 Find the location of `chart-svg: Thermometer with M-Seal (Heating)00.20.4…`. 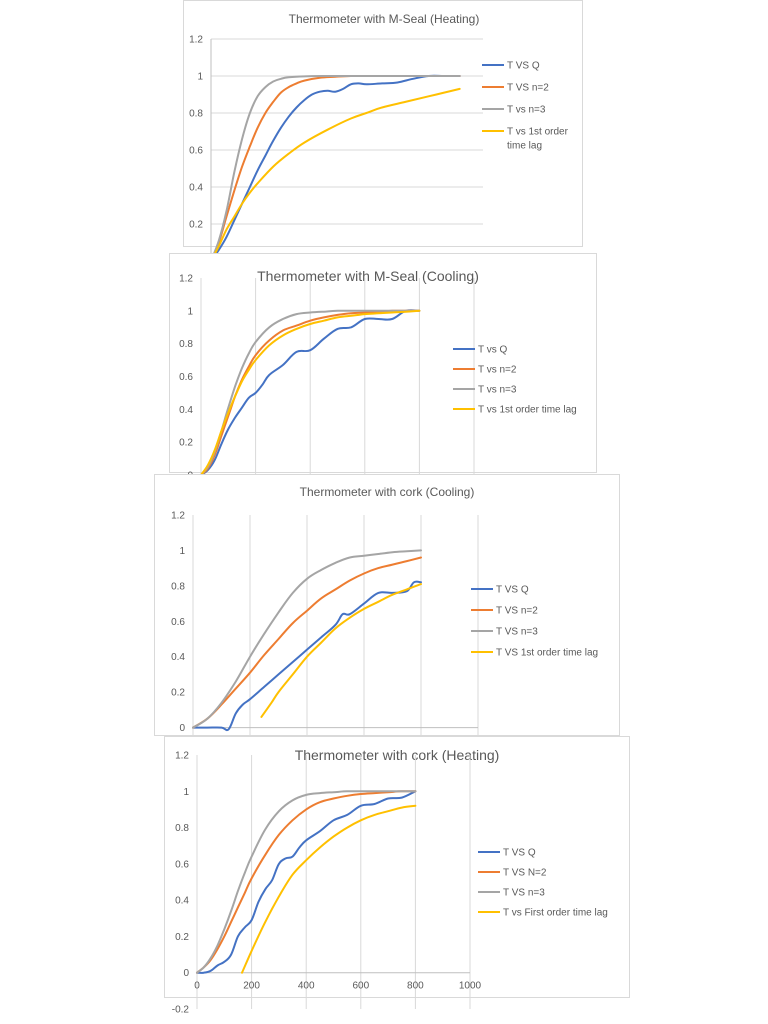

chart-svg: Thermometer with M-Seal (Heating)00.20.4… is located at coordinates (379, 146).